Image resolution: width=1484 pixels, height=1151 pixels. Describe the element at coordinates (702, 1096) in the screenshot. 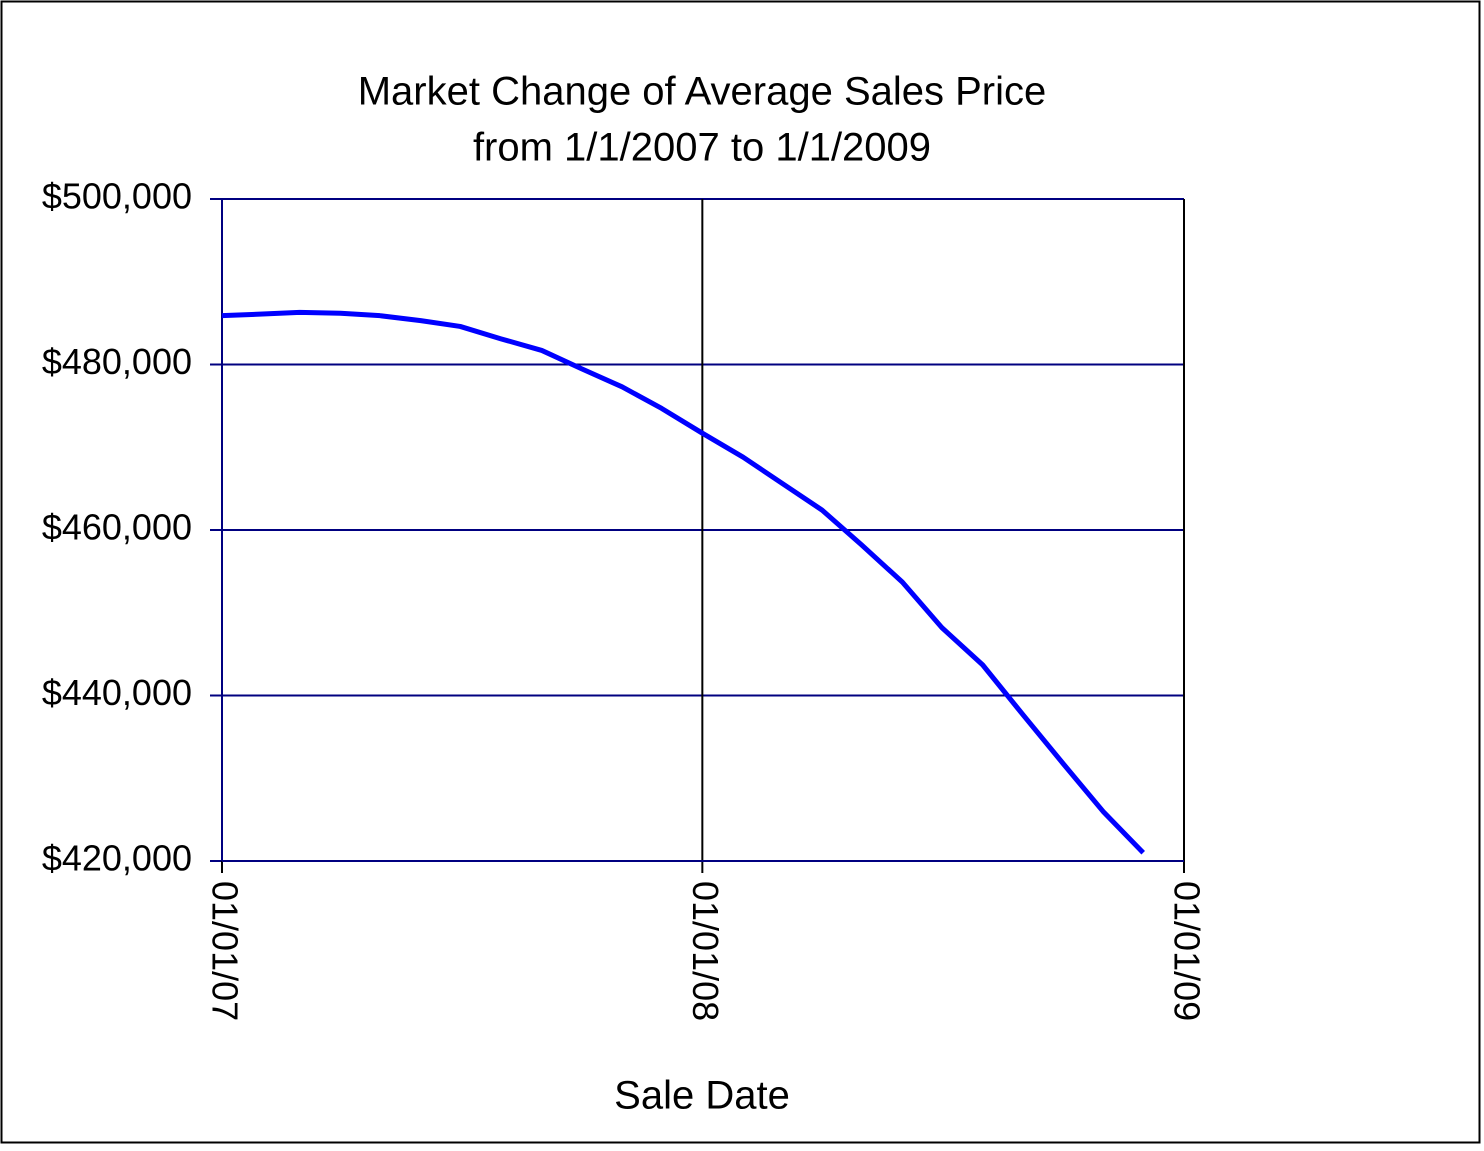

I see `x-axis-label: Sale Date` at that location.